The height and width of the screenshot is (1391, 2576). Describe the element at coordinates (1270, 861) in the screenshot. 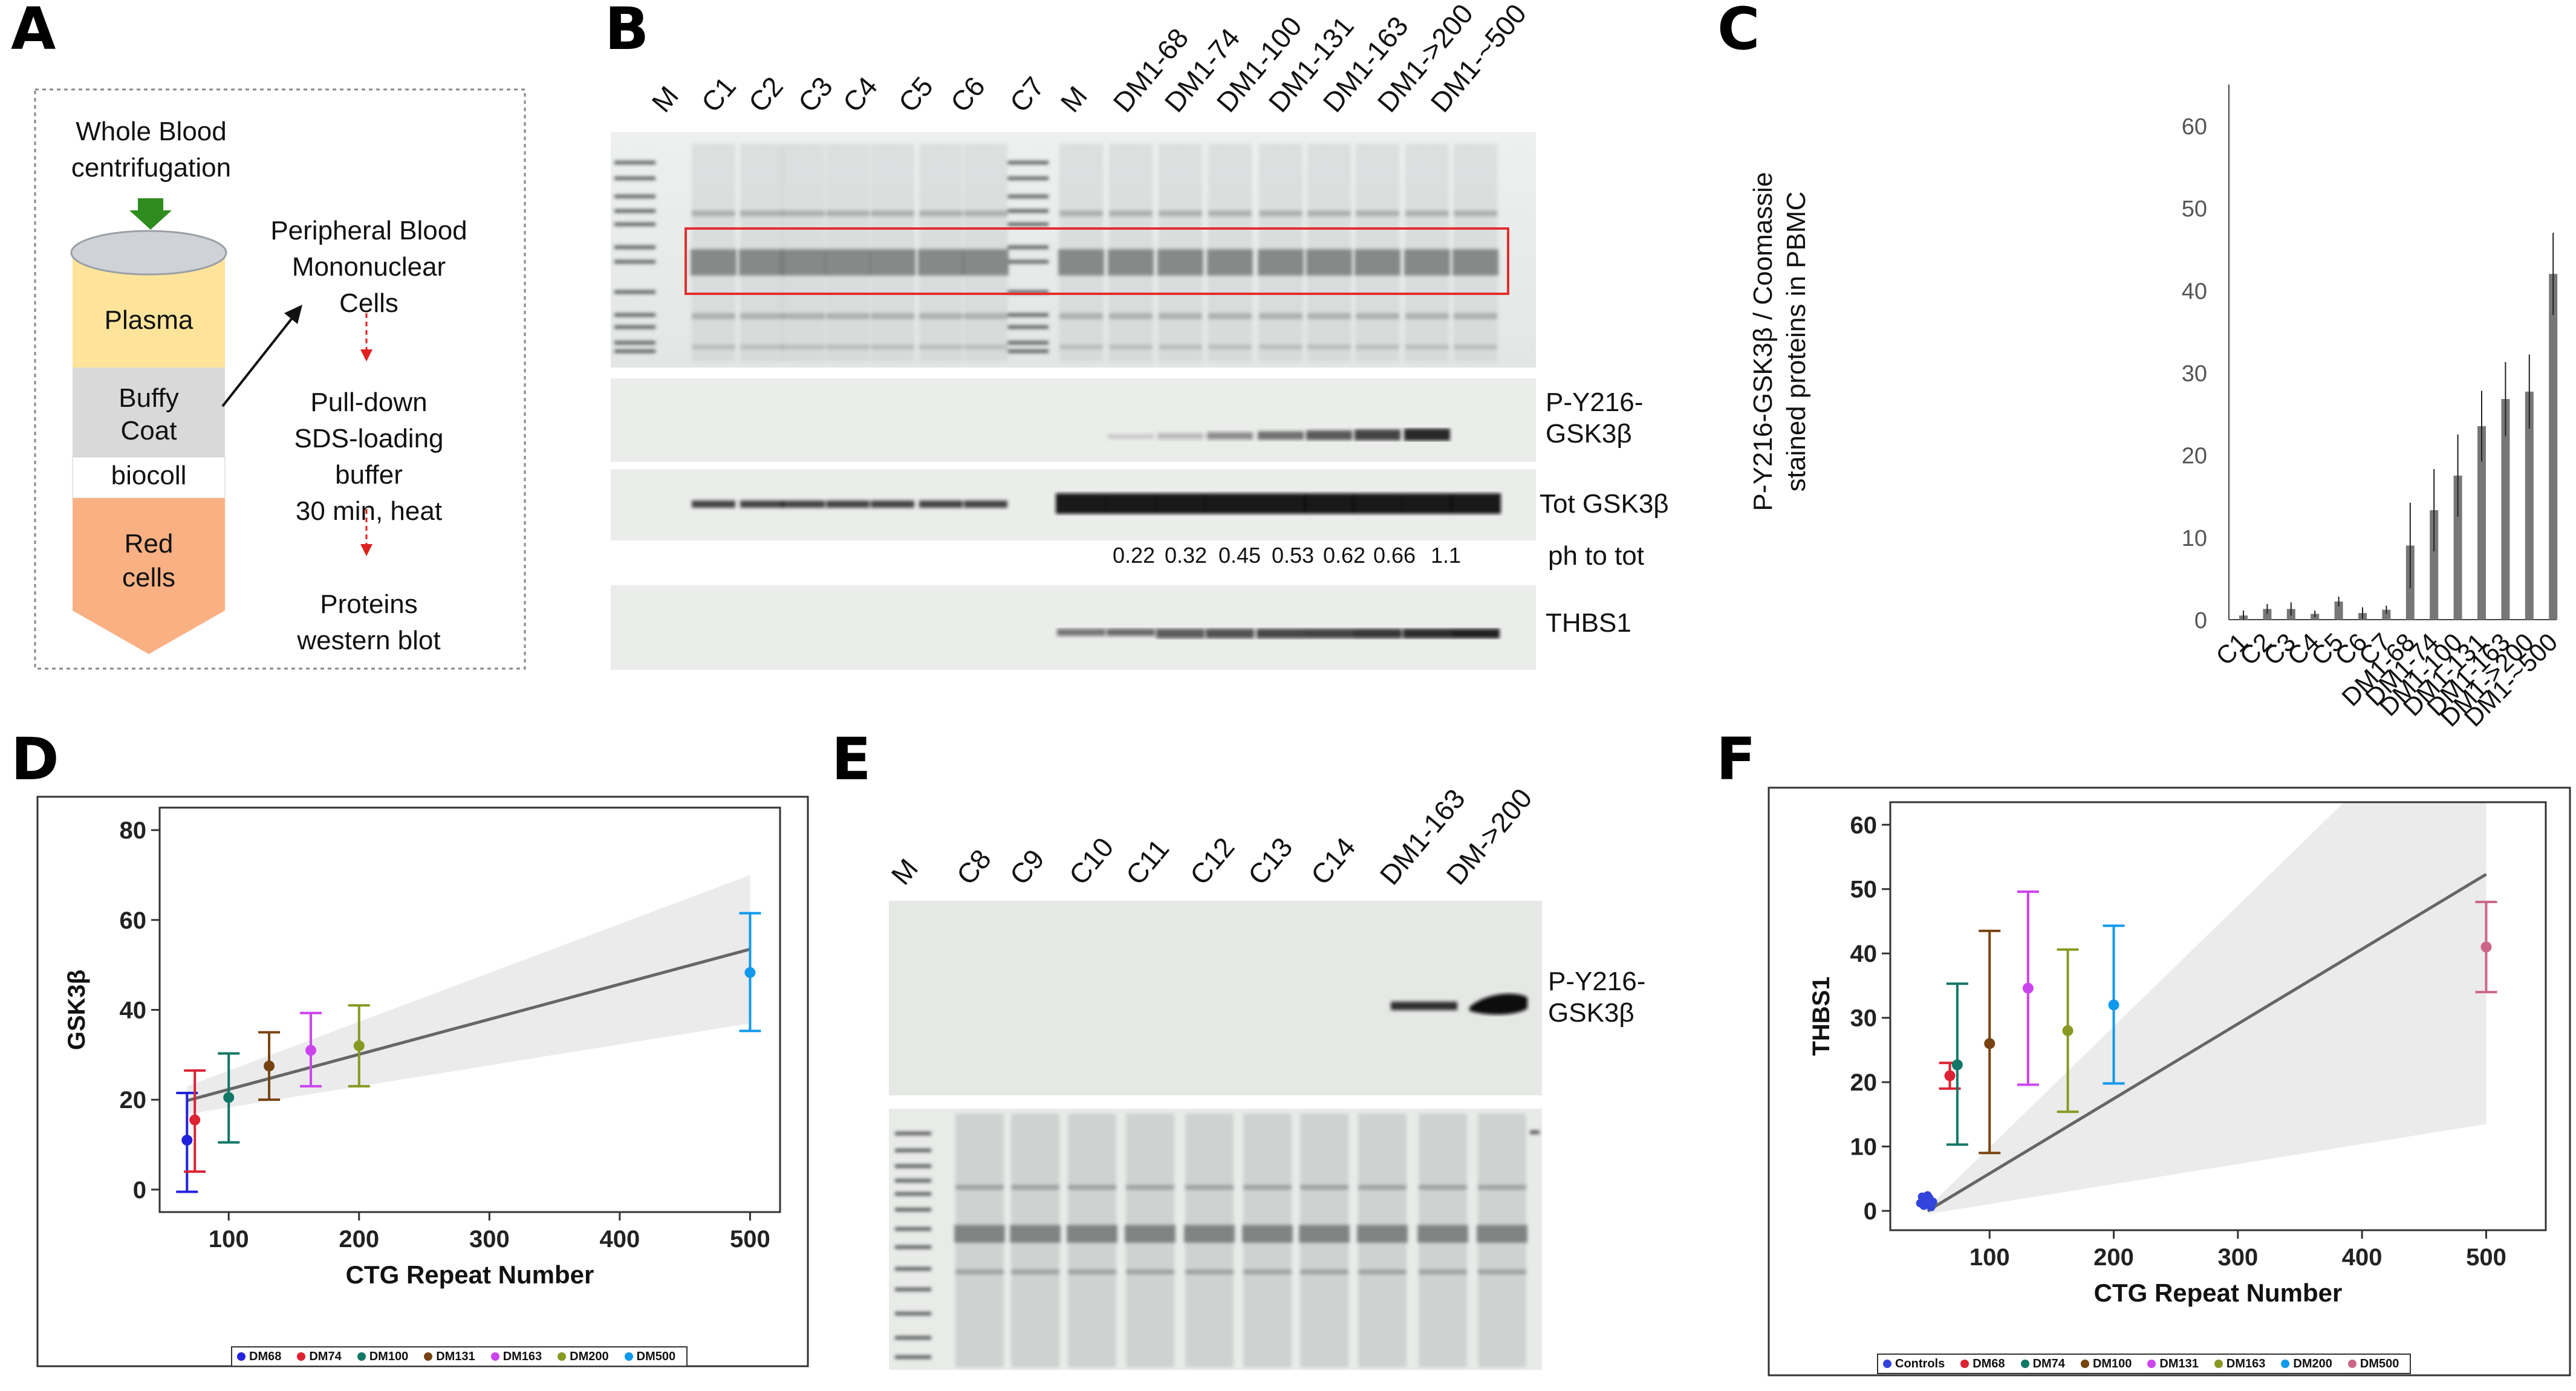

I see `e-lane-label-6: C13` at that location.